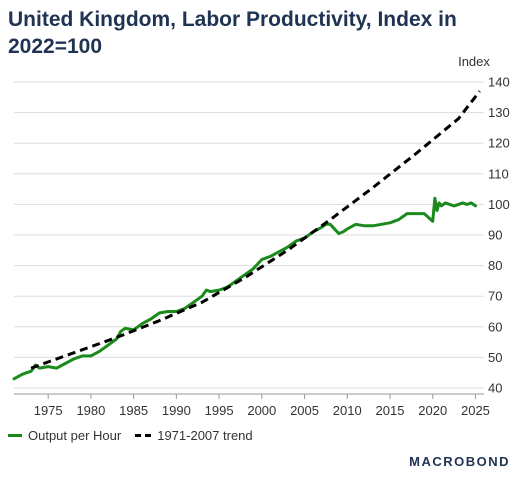 This screenshot has height=480, width=520. What do you see at coordinates (261, 410) in the screenshot?
I see `x-tick-label: 2000` at bounding box center [261, 410].